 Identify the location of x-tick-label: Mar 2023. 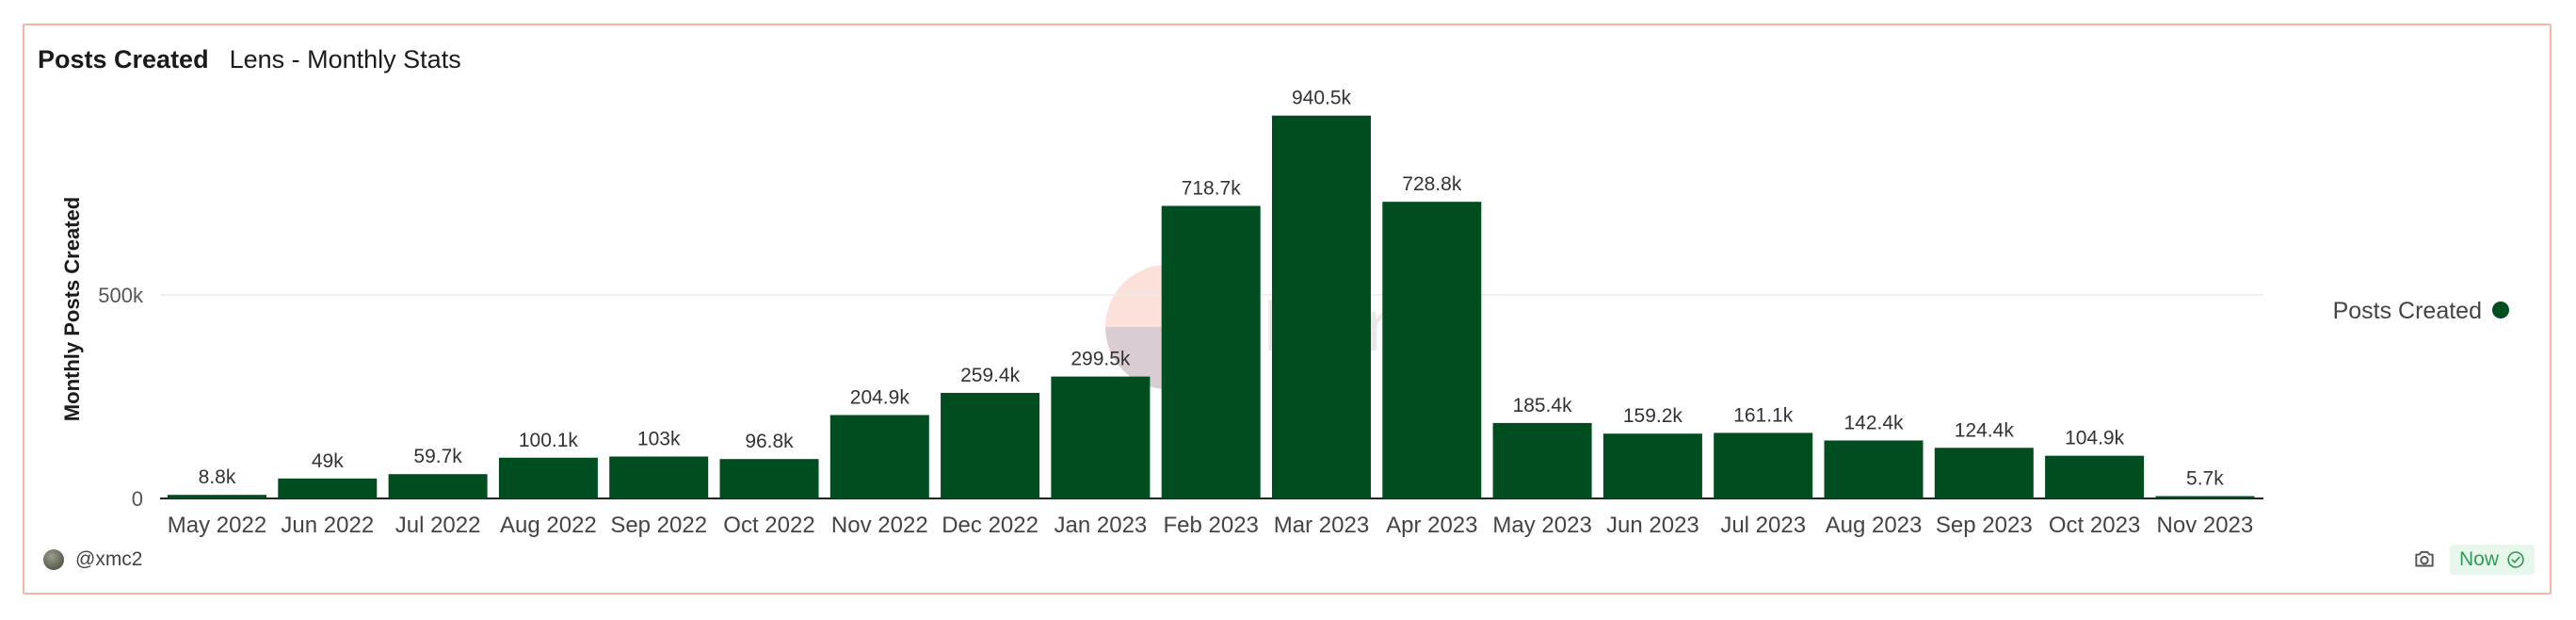
(1321, 525).